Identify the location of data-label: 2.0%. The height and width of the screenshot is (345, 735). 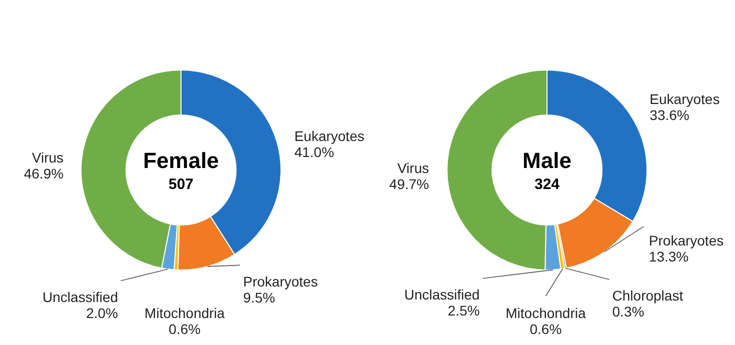
(102, 313).